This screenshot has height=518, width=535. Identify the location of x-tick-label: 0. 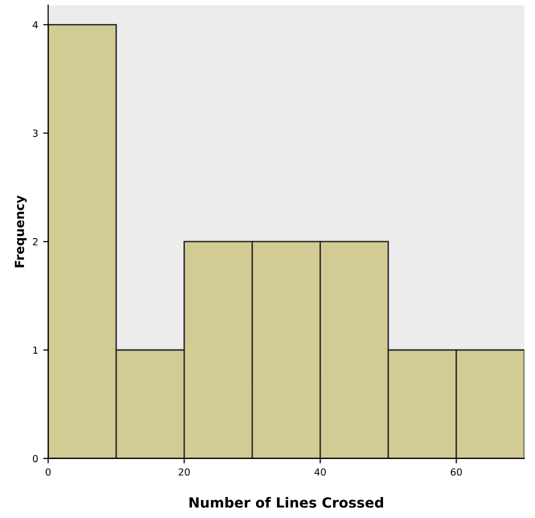
(48, 472).